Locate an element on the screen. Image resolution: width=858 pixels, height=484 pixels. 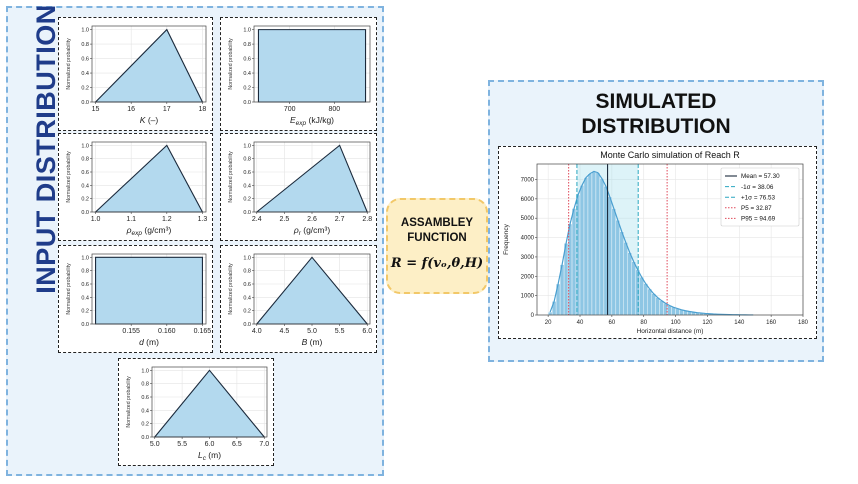
x-tick-label: 15 is located at coordinates (96, 109).